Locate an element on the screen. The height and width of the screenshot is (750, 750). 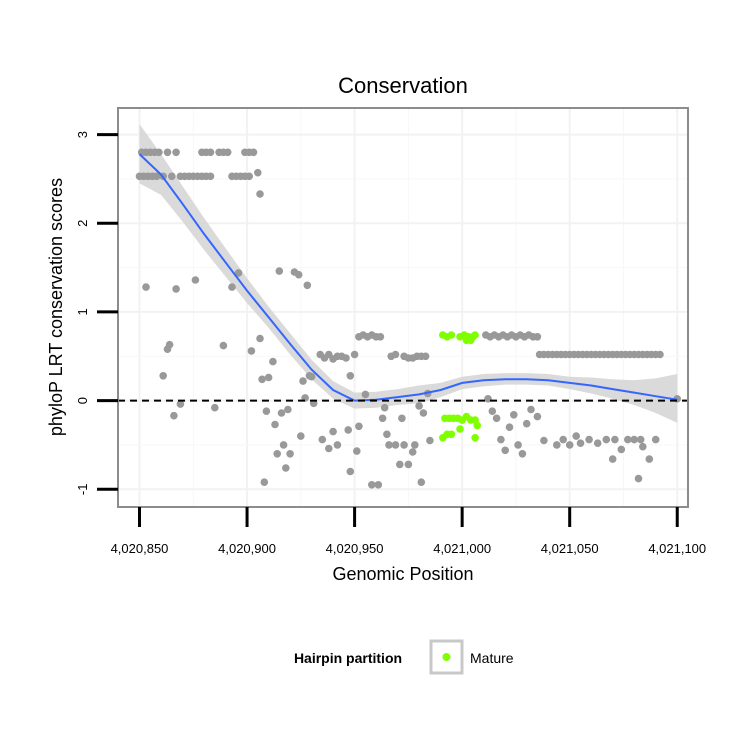
legend-key-mature-point is located at coordinates (446, 657).